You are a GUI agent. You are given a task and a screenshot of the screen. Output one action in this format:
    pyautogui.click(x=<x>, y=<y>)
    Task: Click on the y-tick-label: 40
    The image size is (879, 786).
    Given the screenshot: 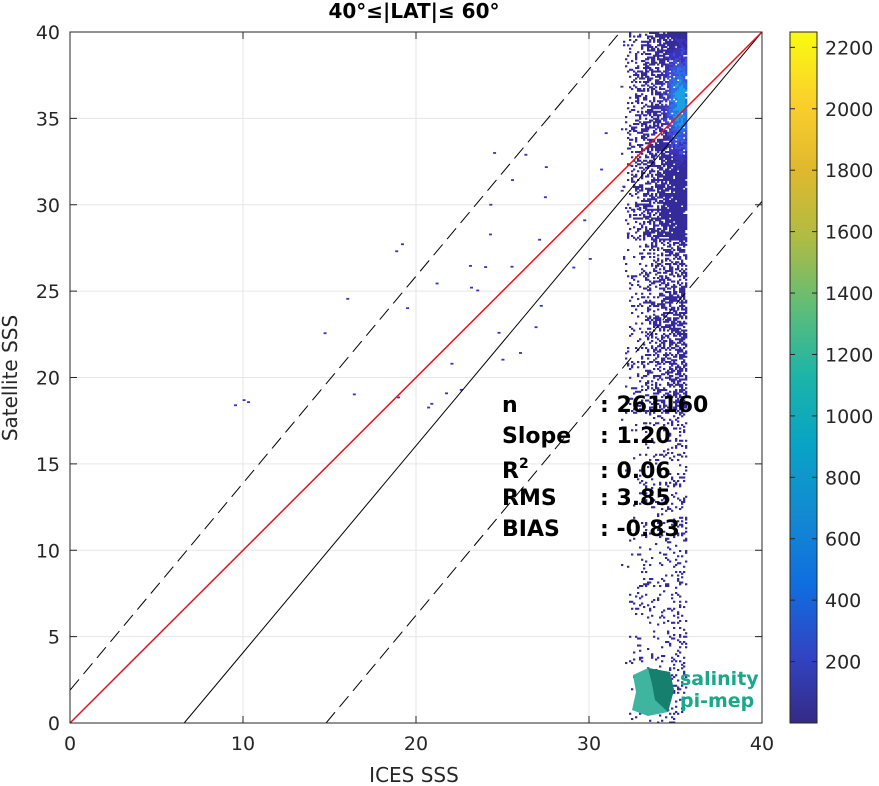 What is the action you would take?
    pyautogui.click(x=48, y=33)
    